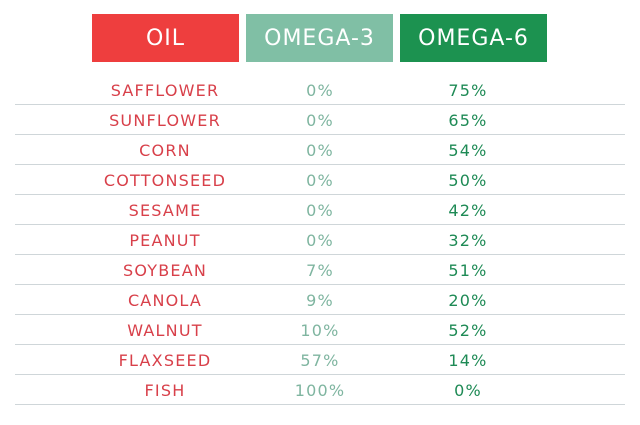 The height and width of the screenshot is (425, 640). I want to click on omega6-value: 20%, so click(468, 300).